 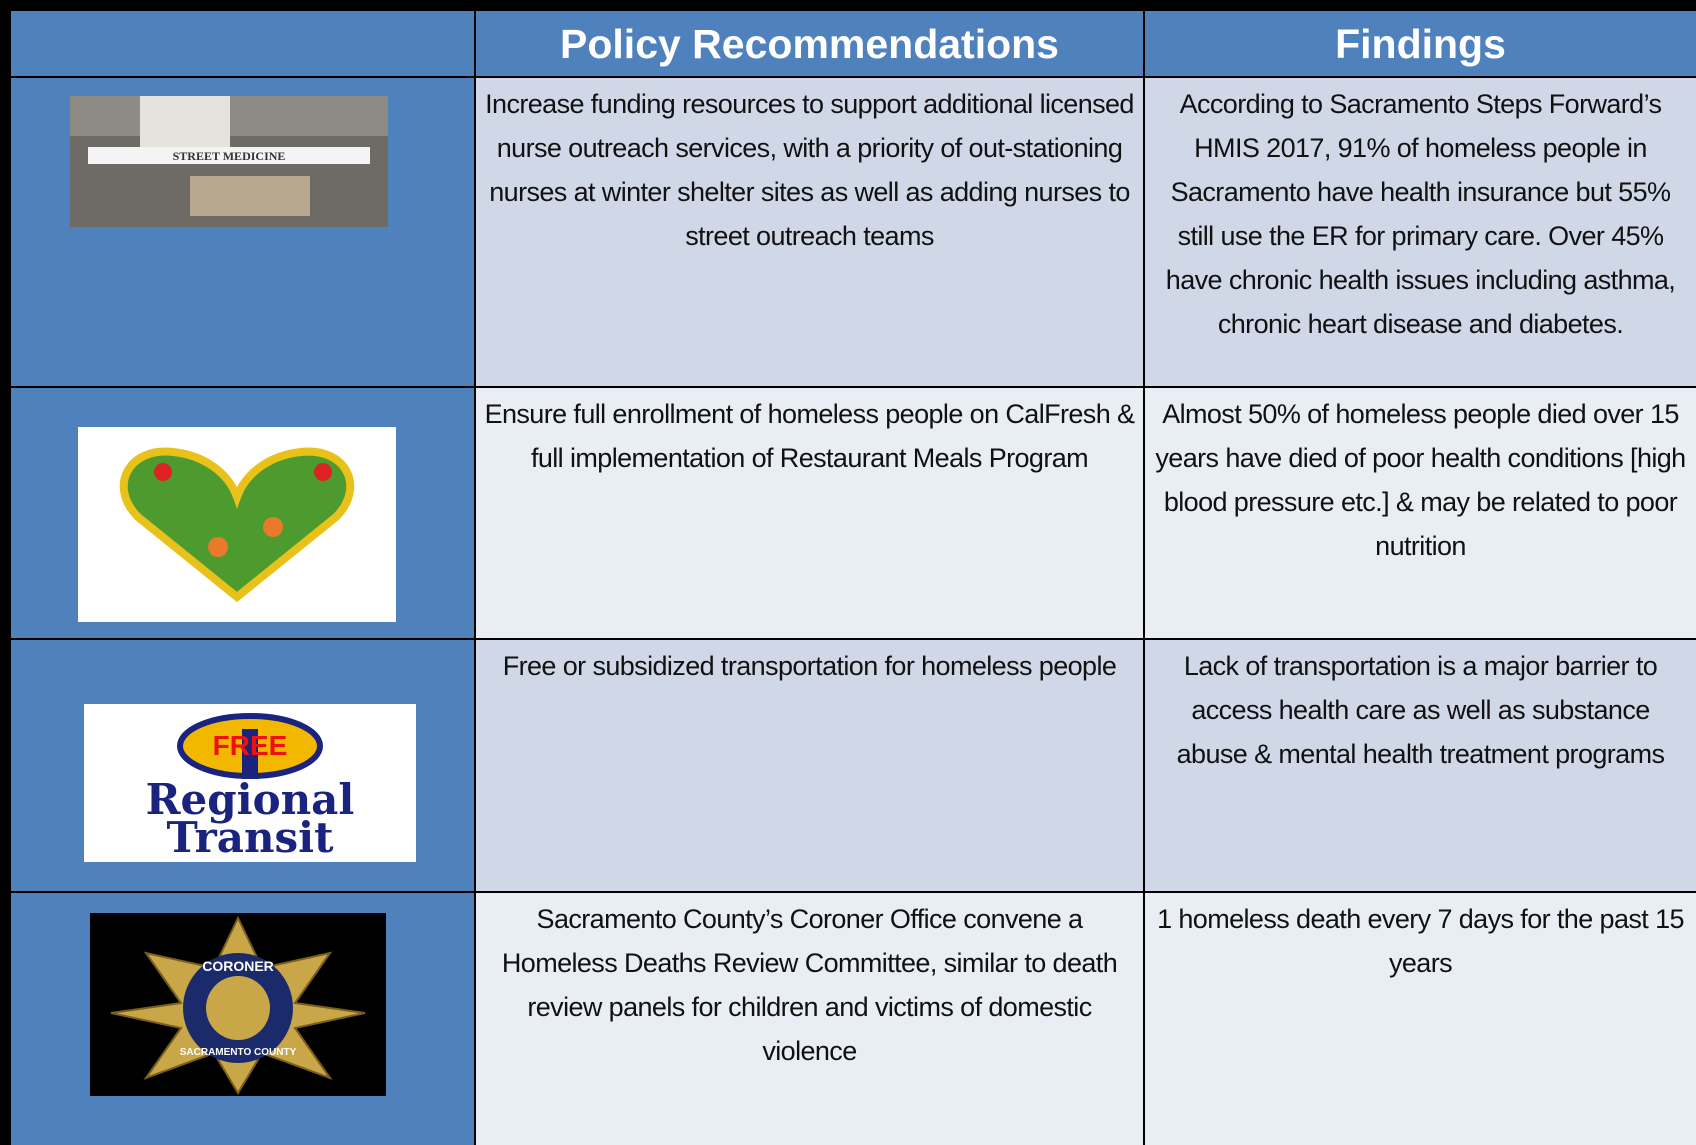 I want to click on image-cell, so click(x=242, y=513).